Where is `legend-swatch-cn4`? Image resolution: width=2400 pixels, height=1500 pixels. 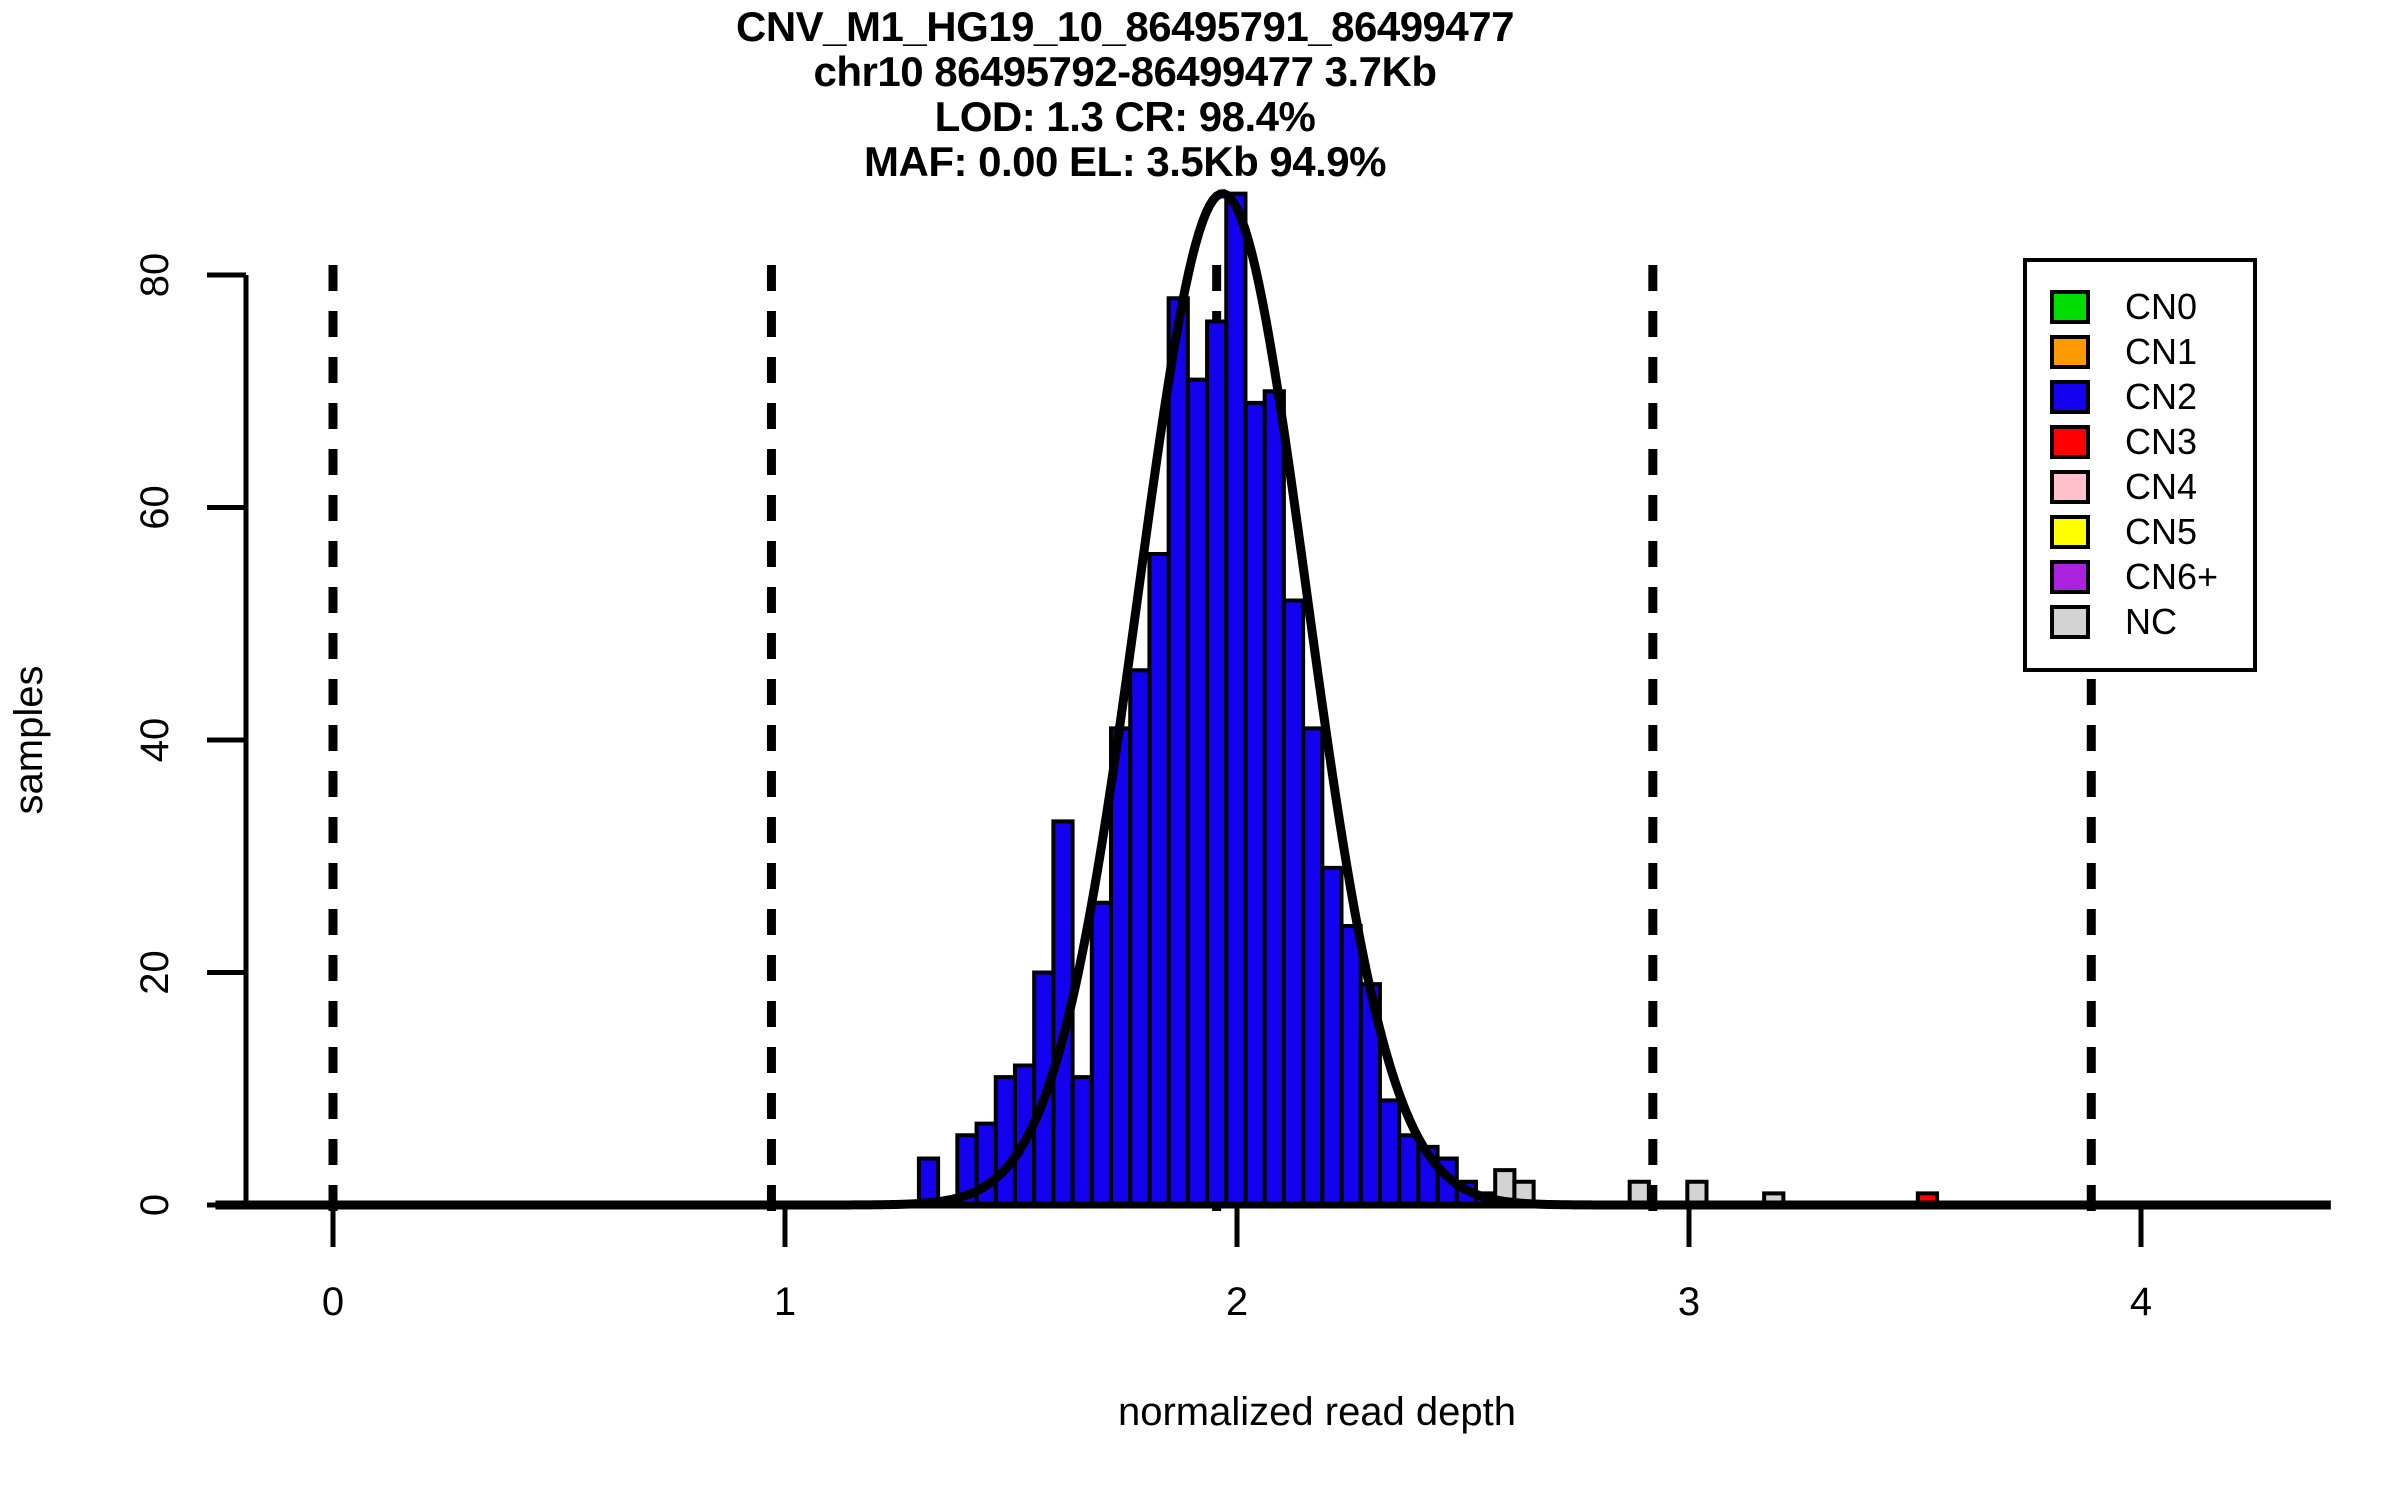
legend-swatch-cn4 is located at coordinates (2070, 487).